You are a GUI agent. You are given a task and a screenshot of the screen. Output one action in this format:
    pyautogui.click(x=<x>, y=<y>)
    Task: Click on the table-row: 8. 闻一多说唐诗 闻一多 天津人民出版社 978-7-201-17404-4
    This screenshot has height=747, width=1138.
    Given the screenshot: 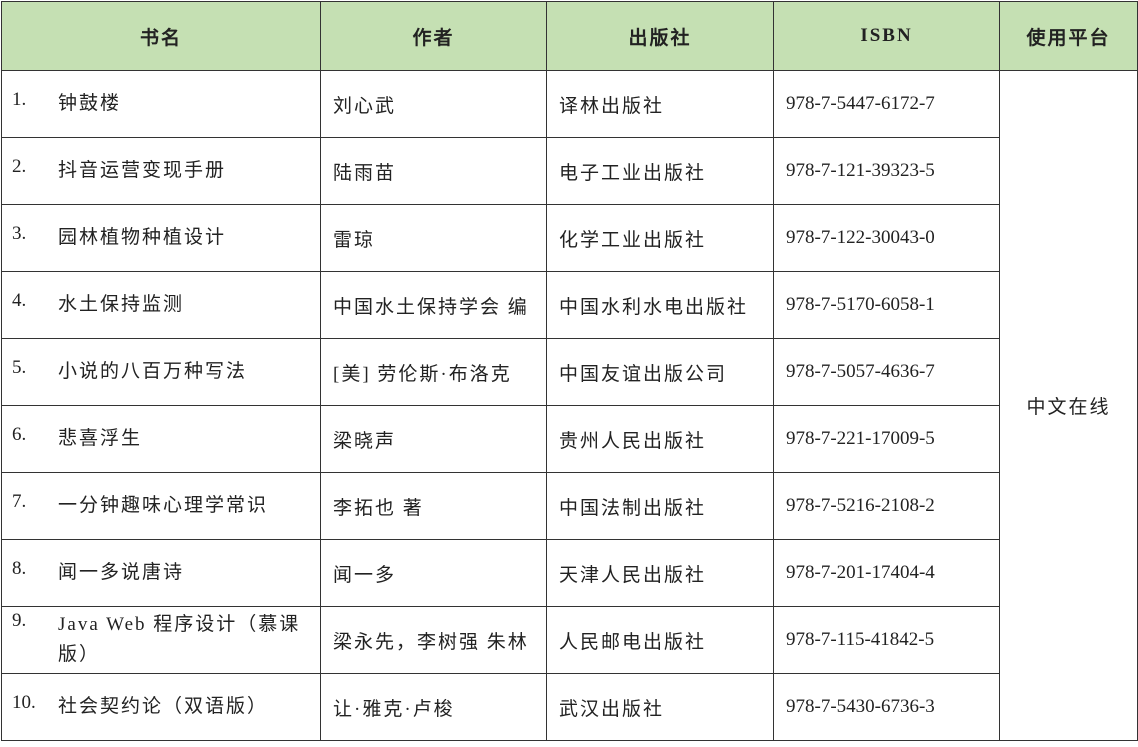 What is the action you would take?
    pyautogui.click(x=569, y=573)
    